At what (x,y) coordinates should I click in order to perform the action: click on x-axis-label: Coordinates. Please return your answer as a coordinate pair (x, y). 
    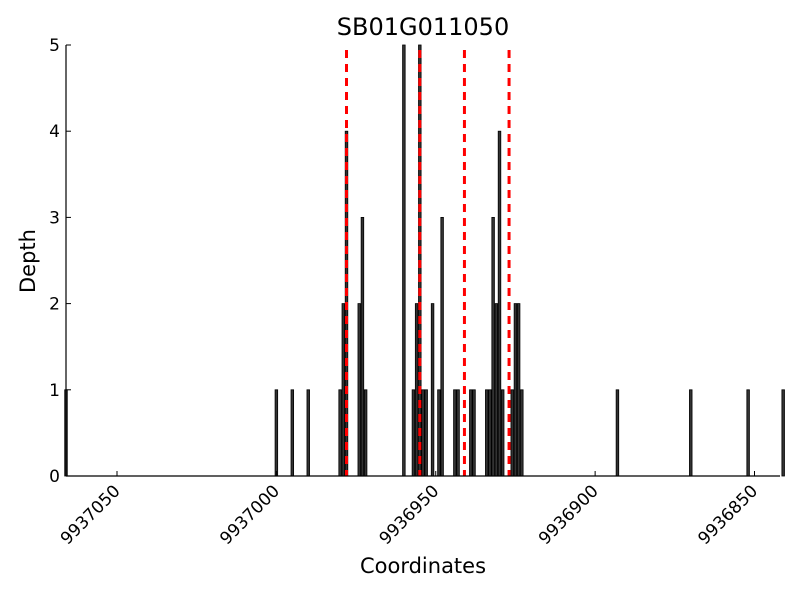
    Looking at the image, I should click on (423, 566).